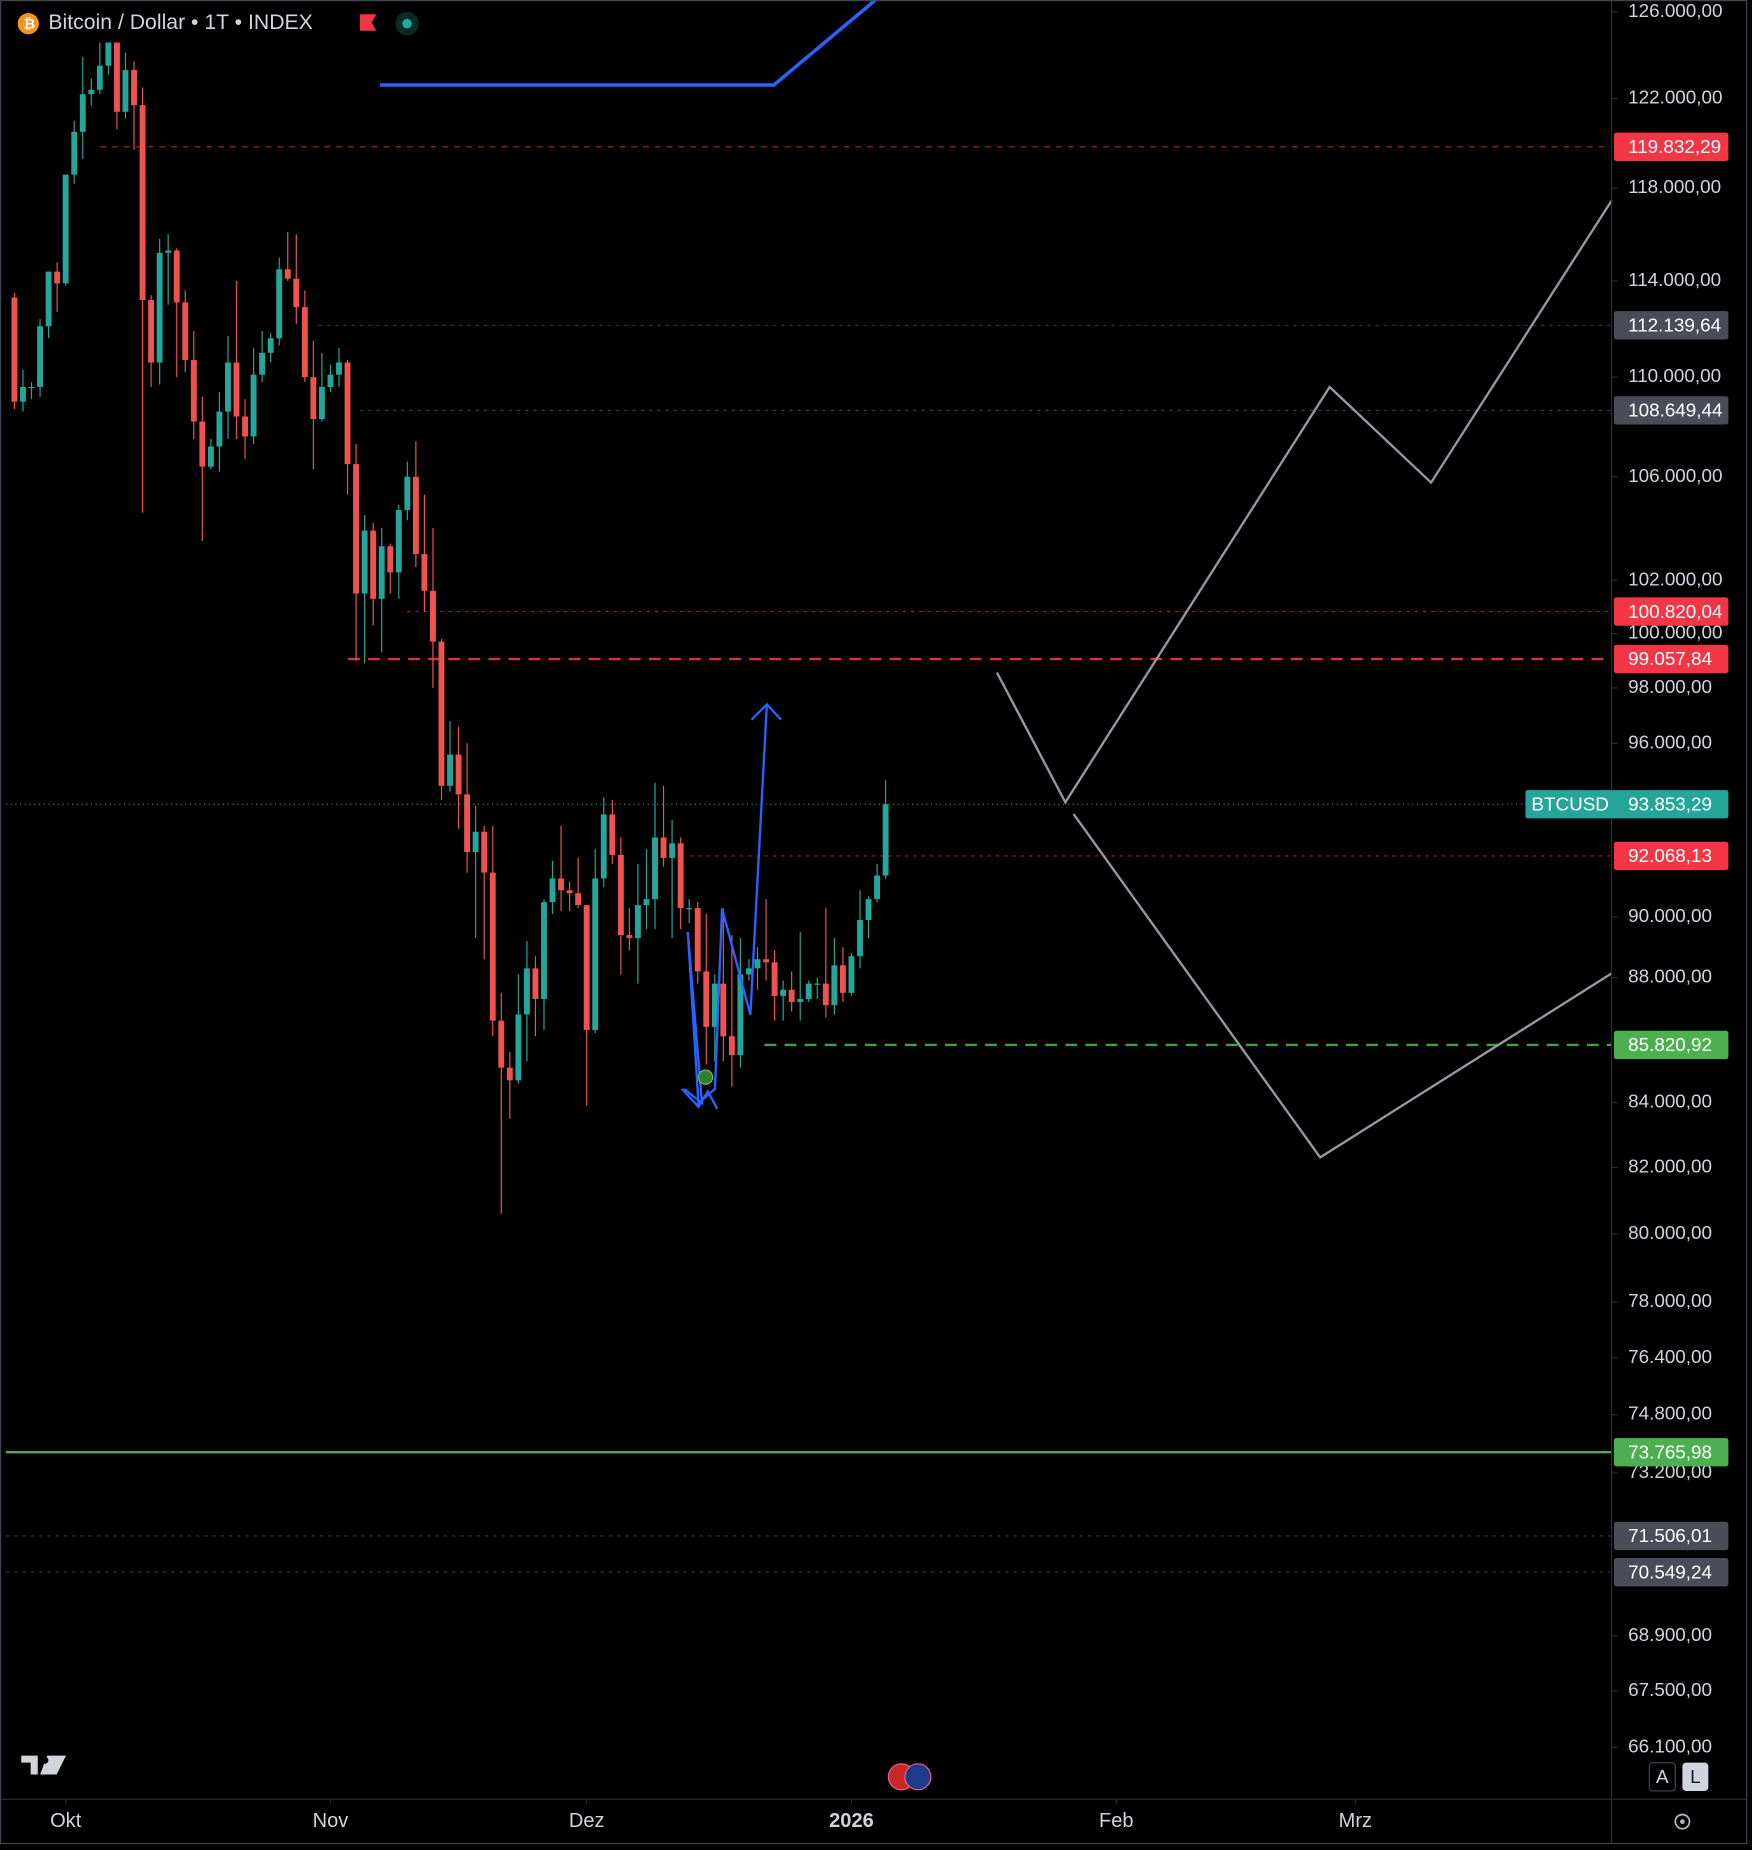 This screenshot has height=1850, width=1752. I want to click on log-button-label: L, so click(1695, 1776).